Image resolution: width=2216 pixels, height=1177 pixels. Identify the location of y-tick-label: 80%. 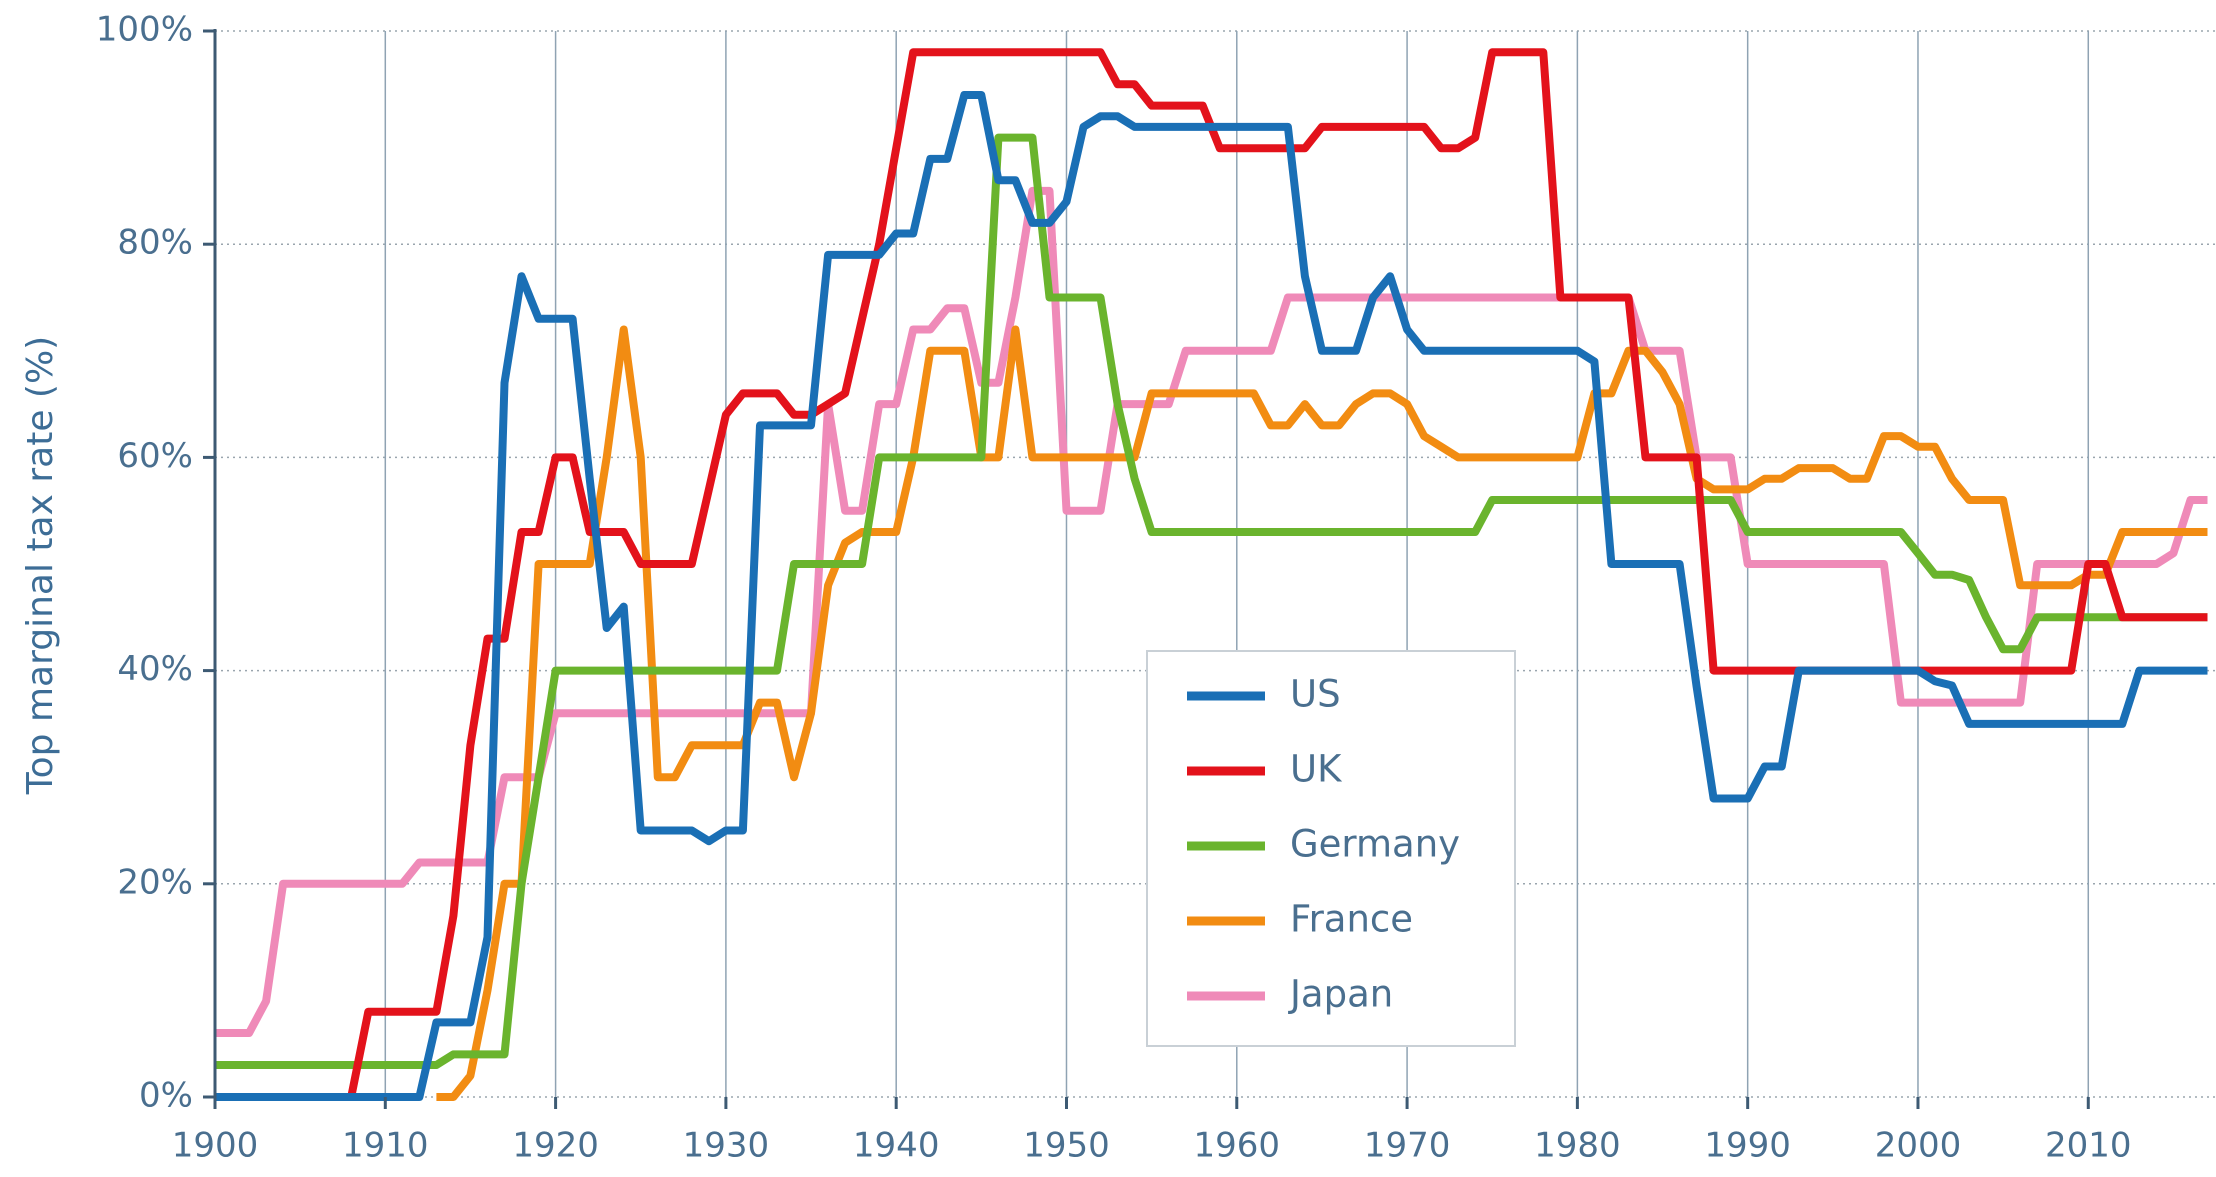
(155, 243).